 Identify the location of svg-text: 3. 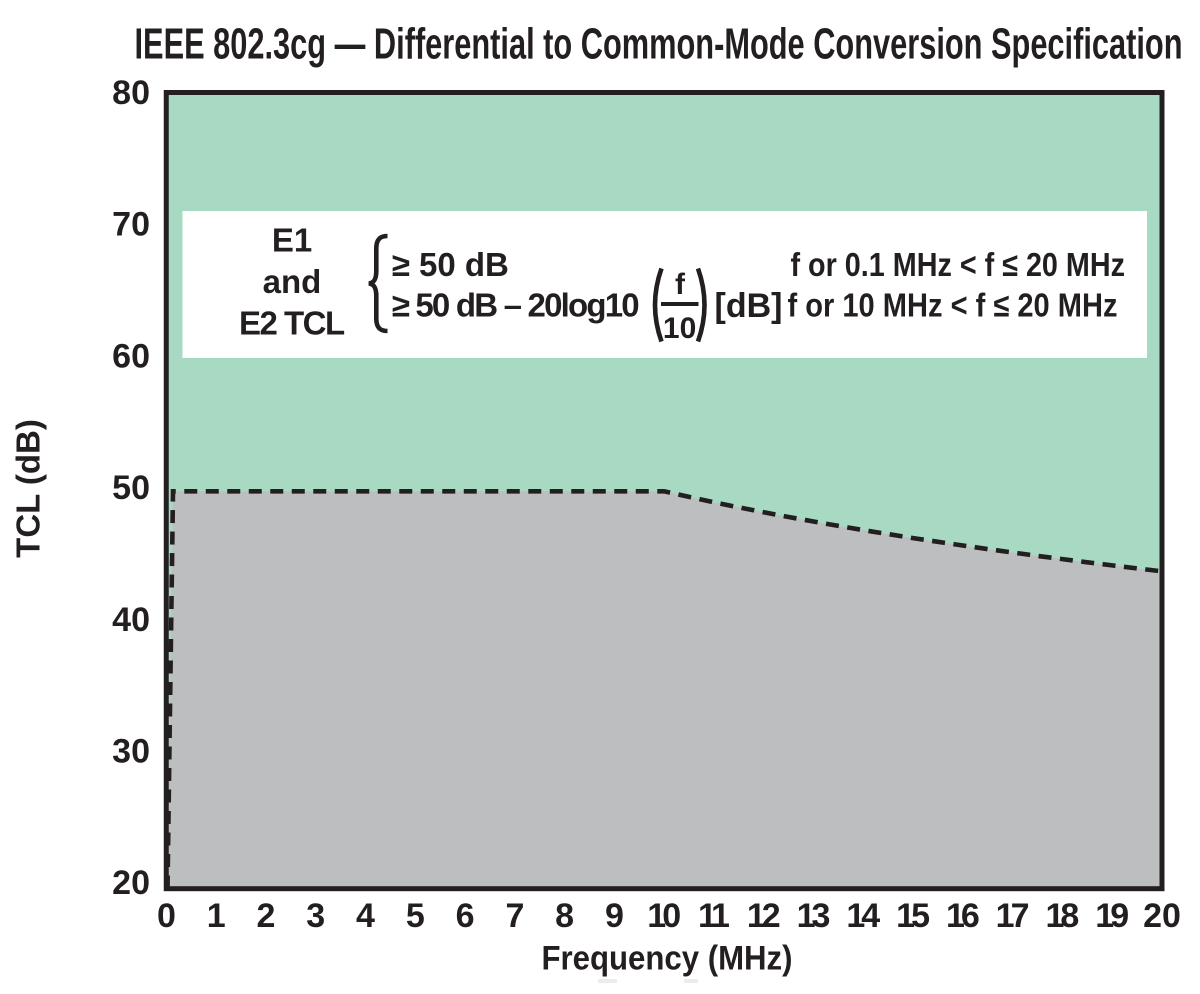
(315, 916).